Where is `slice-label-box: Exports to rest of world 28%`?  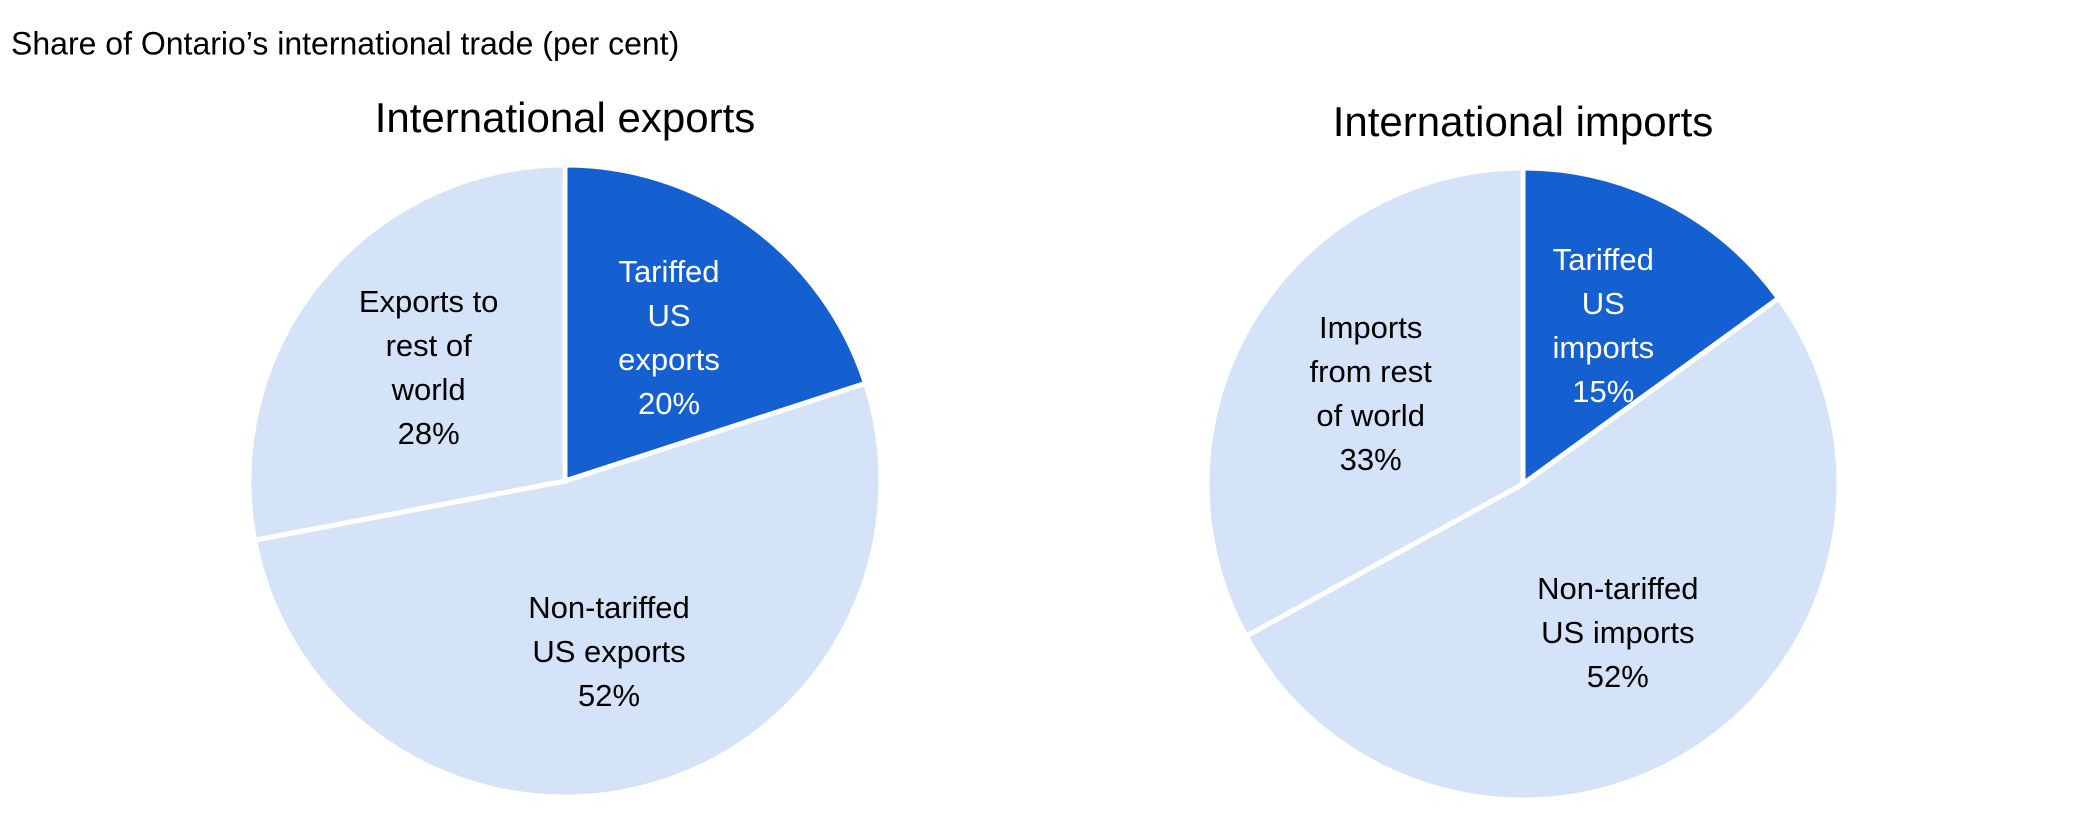
slice-label-box: Exports to rest of world 28% is located at coordinates (429, 368).